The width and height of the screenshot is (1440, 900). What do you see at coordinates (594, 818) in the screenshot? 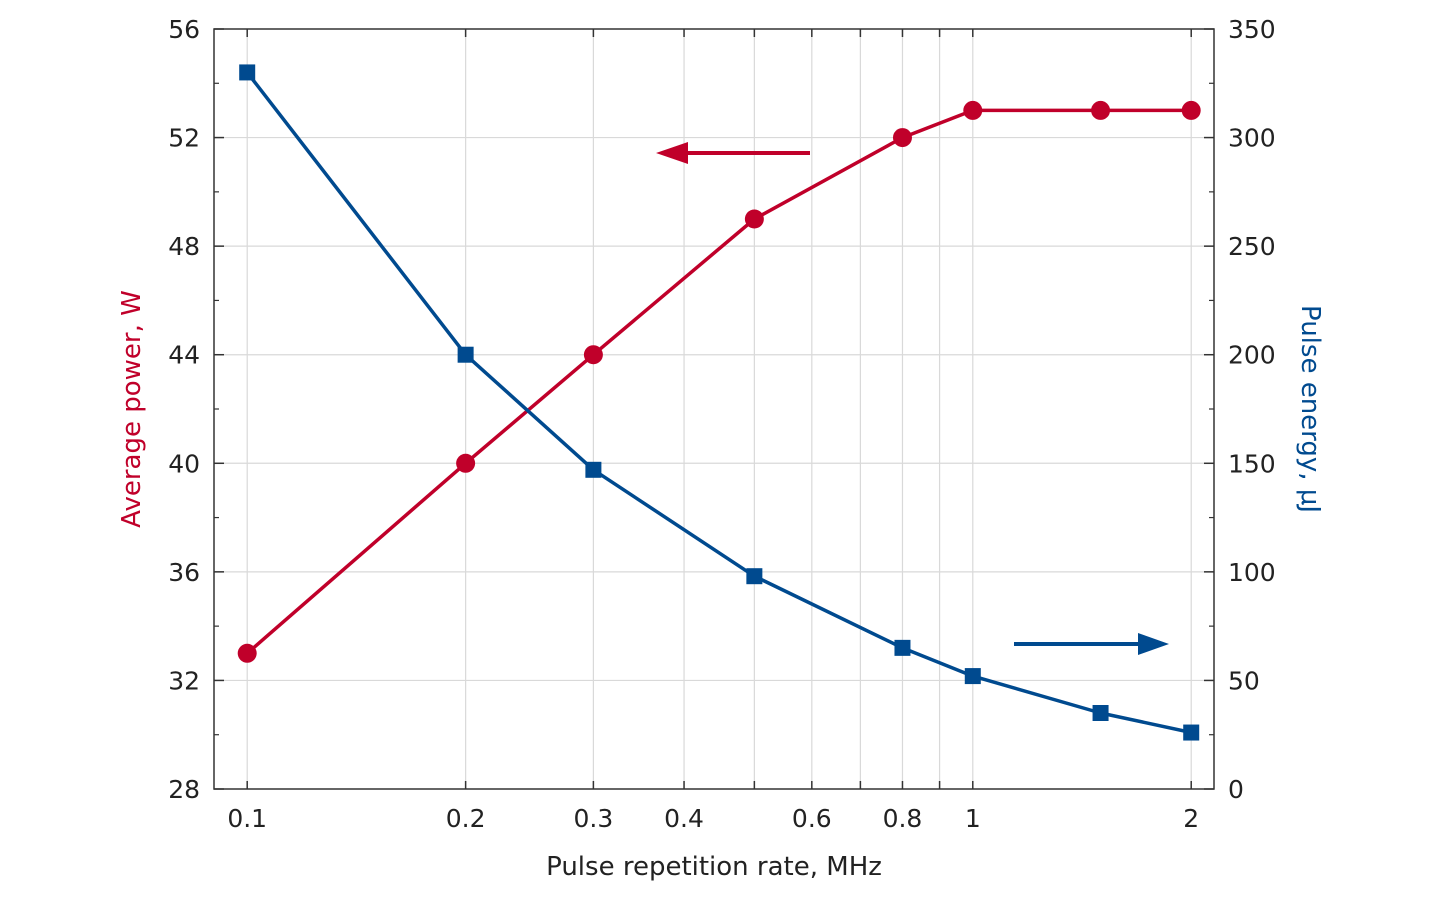
I see `x-tick-label: 0.3` at bounding box center [594, 818].